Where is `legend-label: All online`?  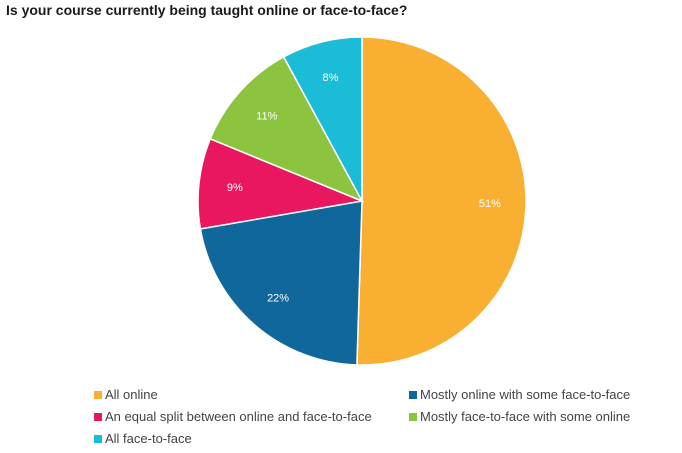
legend-label: All online is located at coordinates (131, 394).